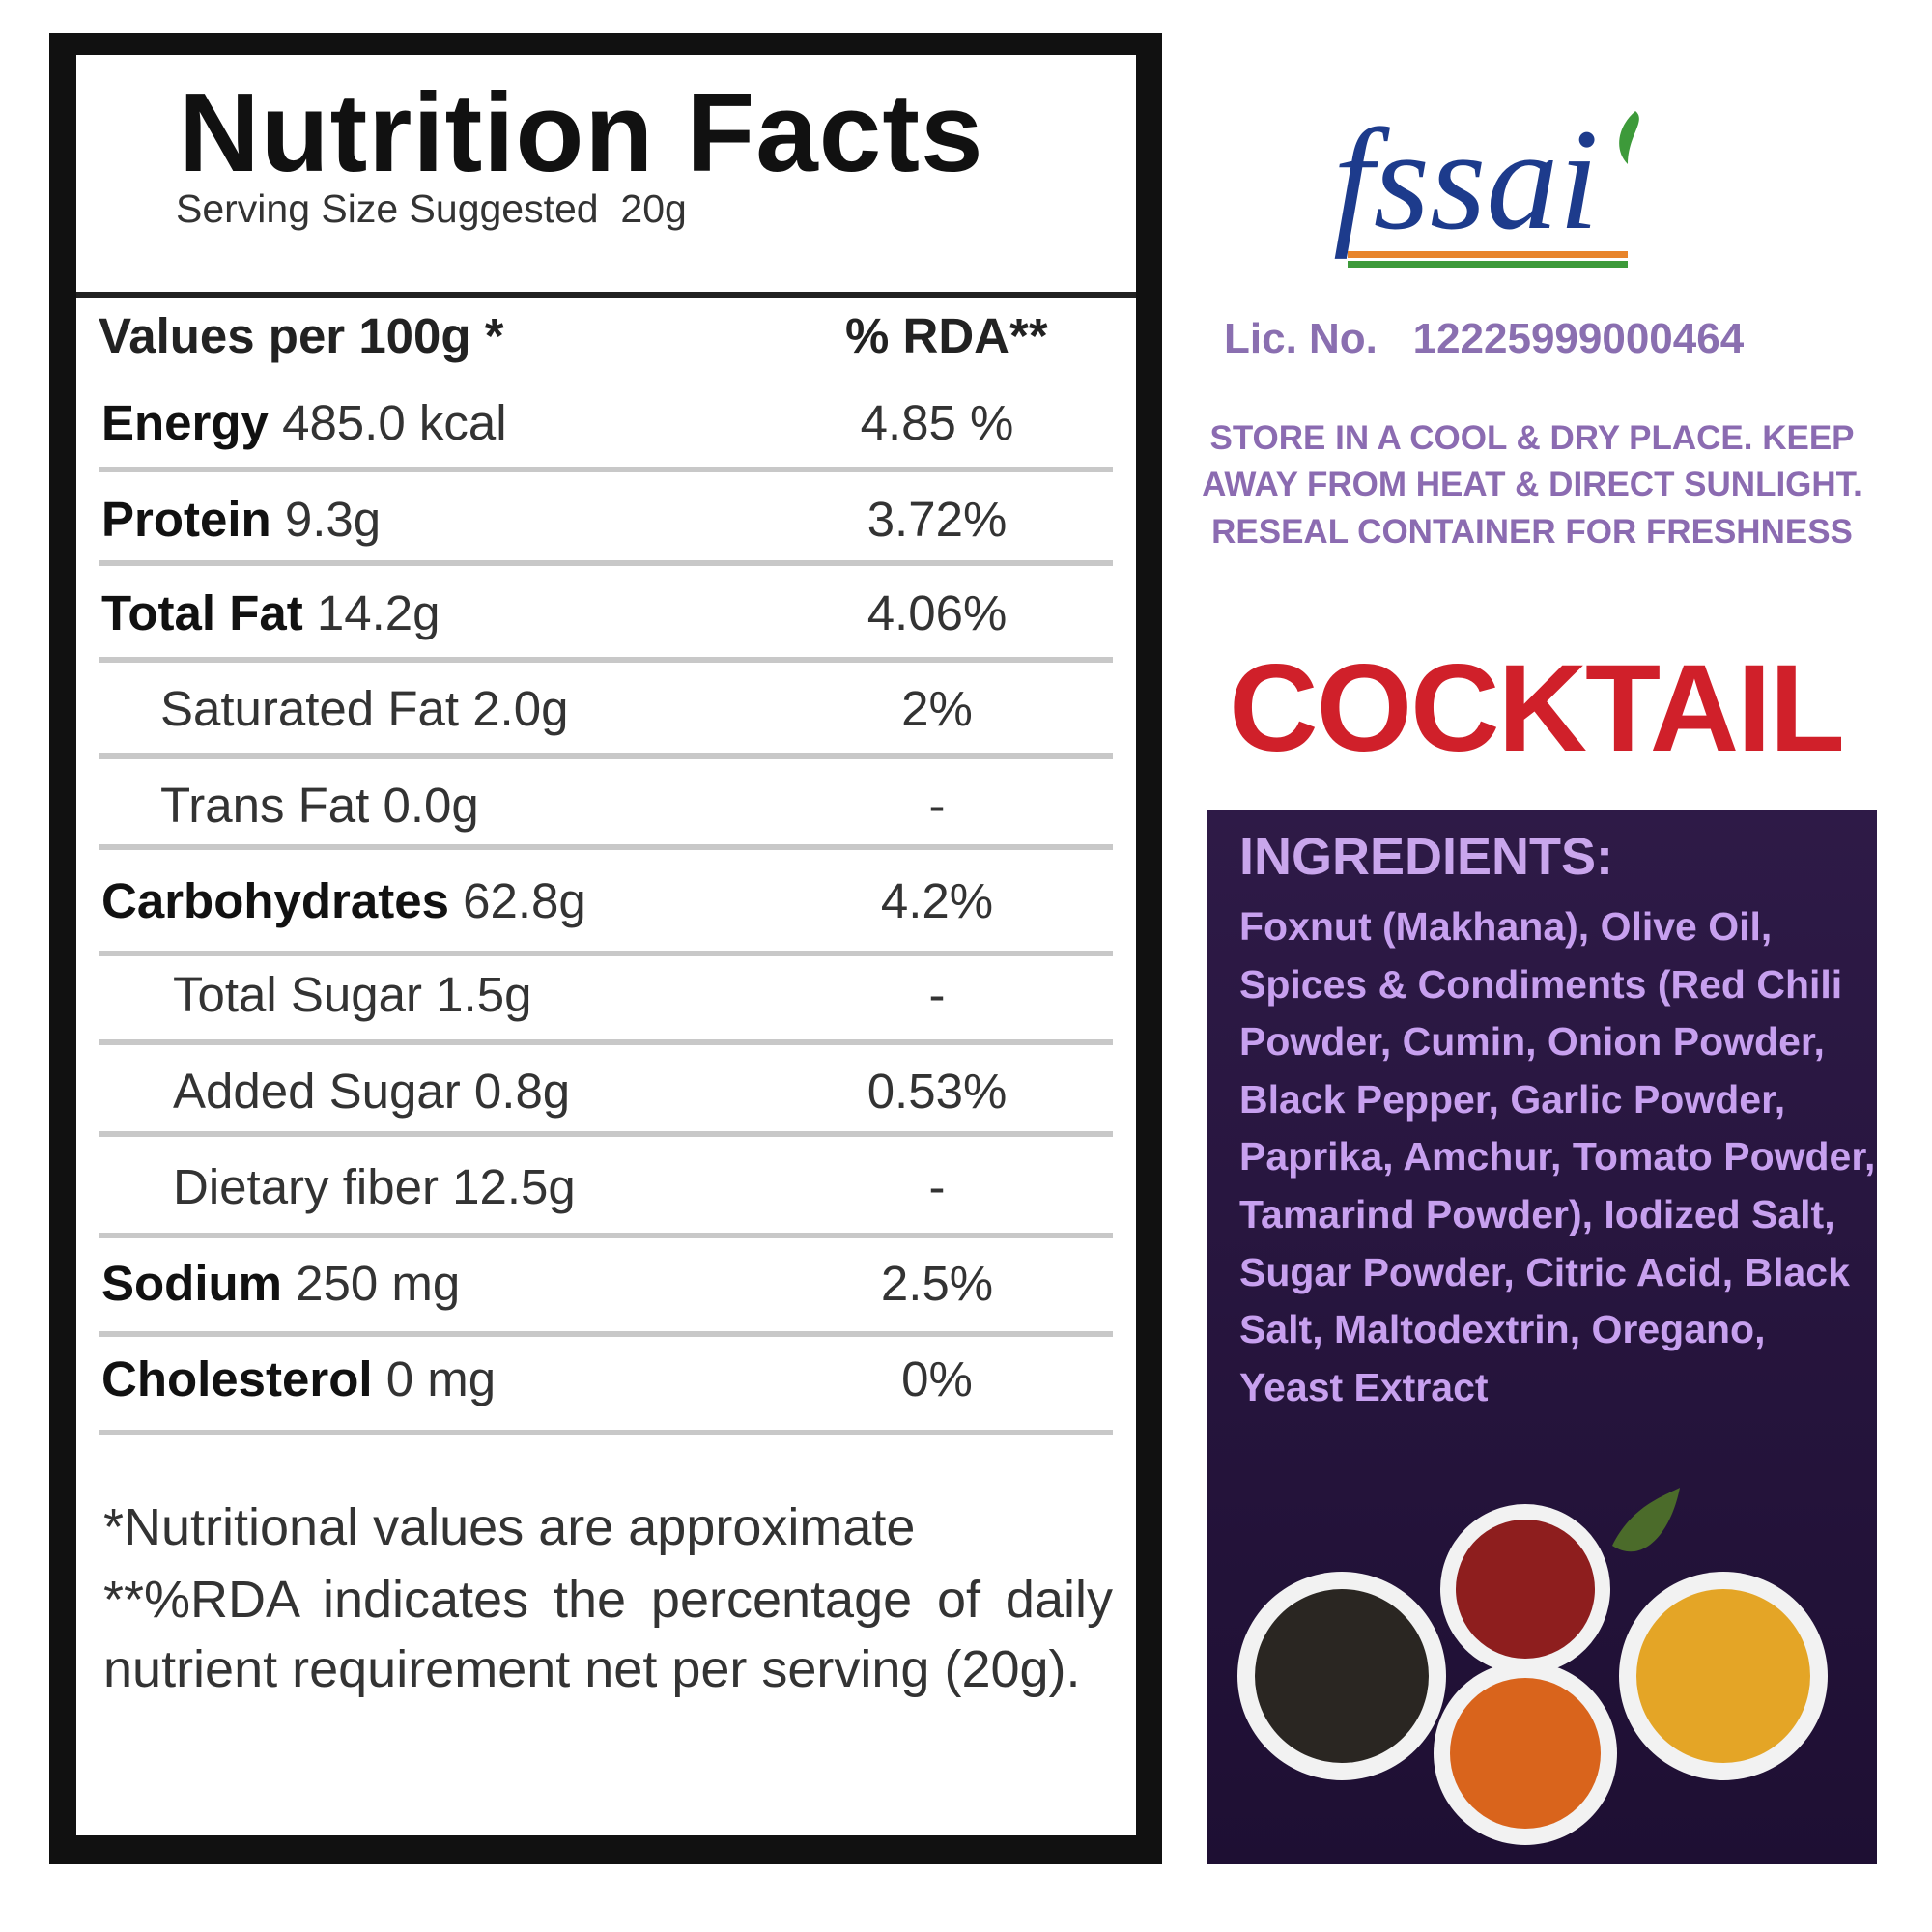 The image size is (1932, 1932). I want to click on logo-accent, so click(1493, 189).